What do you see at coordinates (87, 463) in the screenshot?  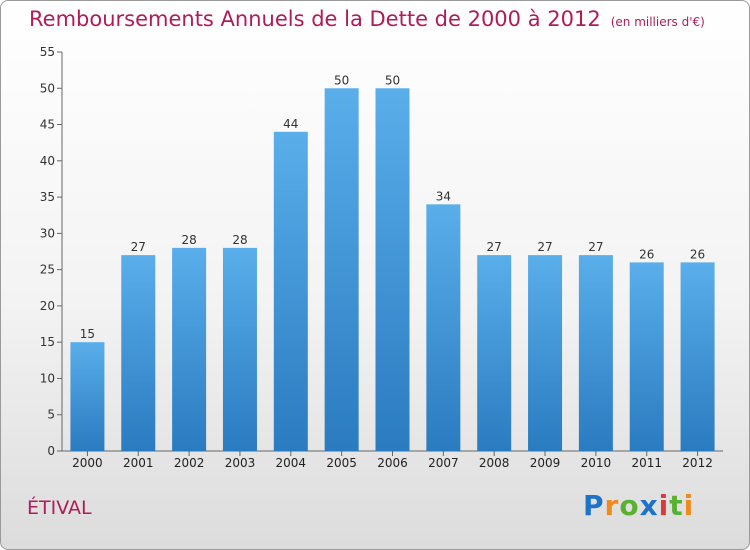 I see `x-tick-label: 2000` at bounding box center [87, 463].